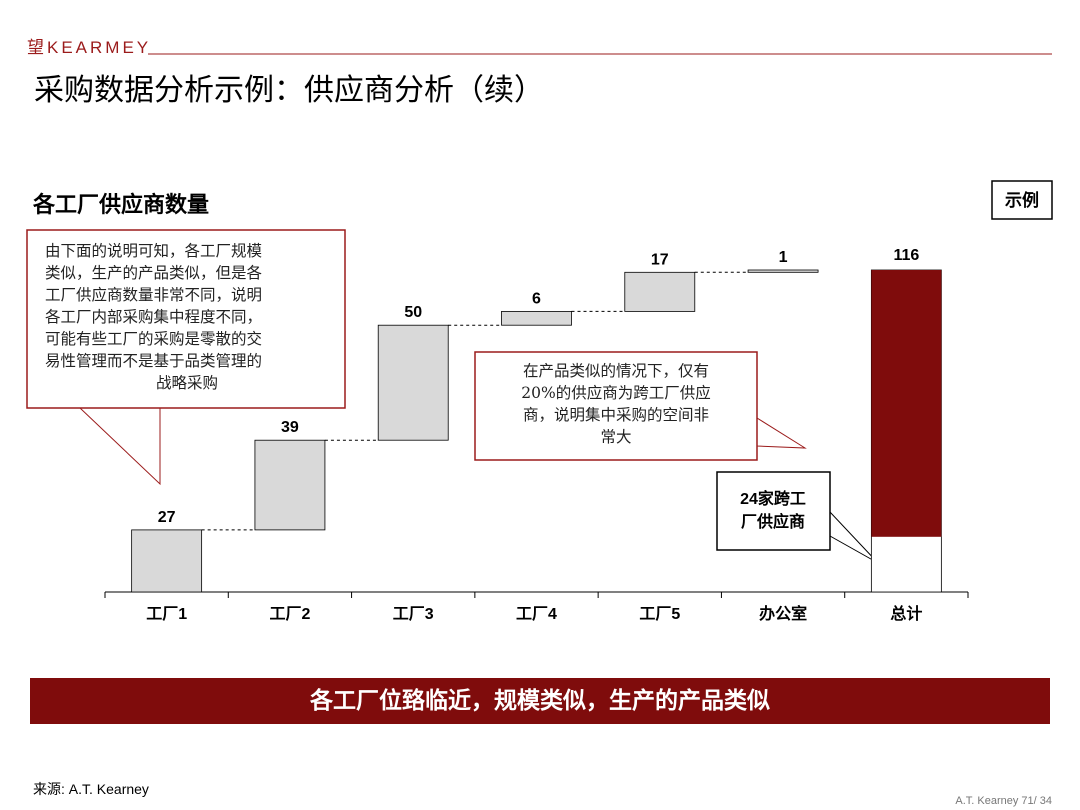  I want to click on callout-line: 24家跨工, so click(773, 498).